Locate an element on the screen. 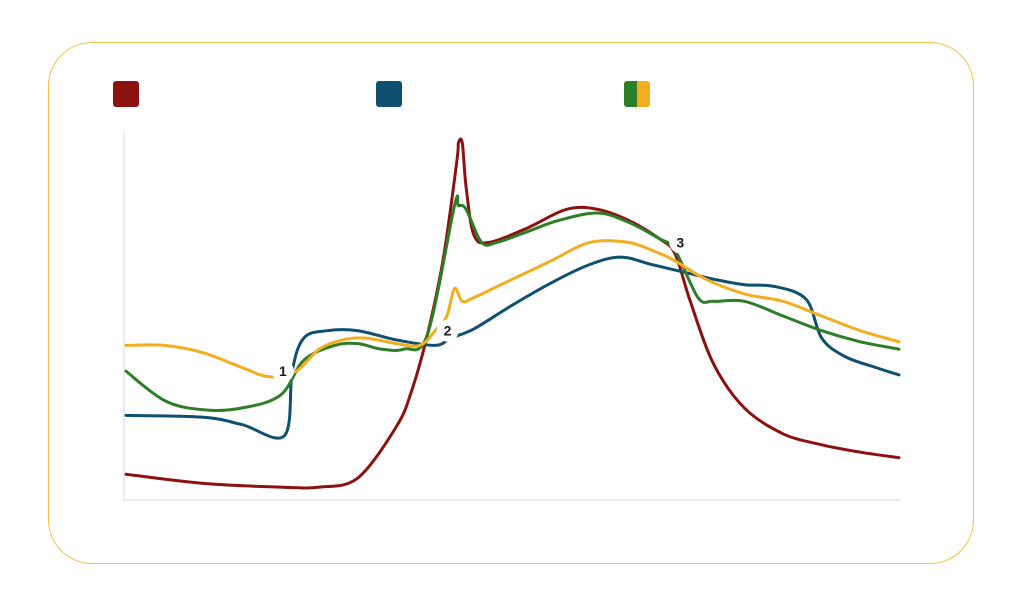  marker-label: 2 is located at coordinates (448, 331).